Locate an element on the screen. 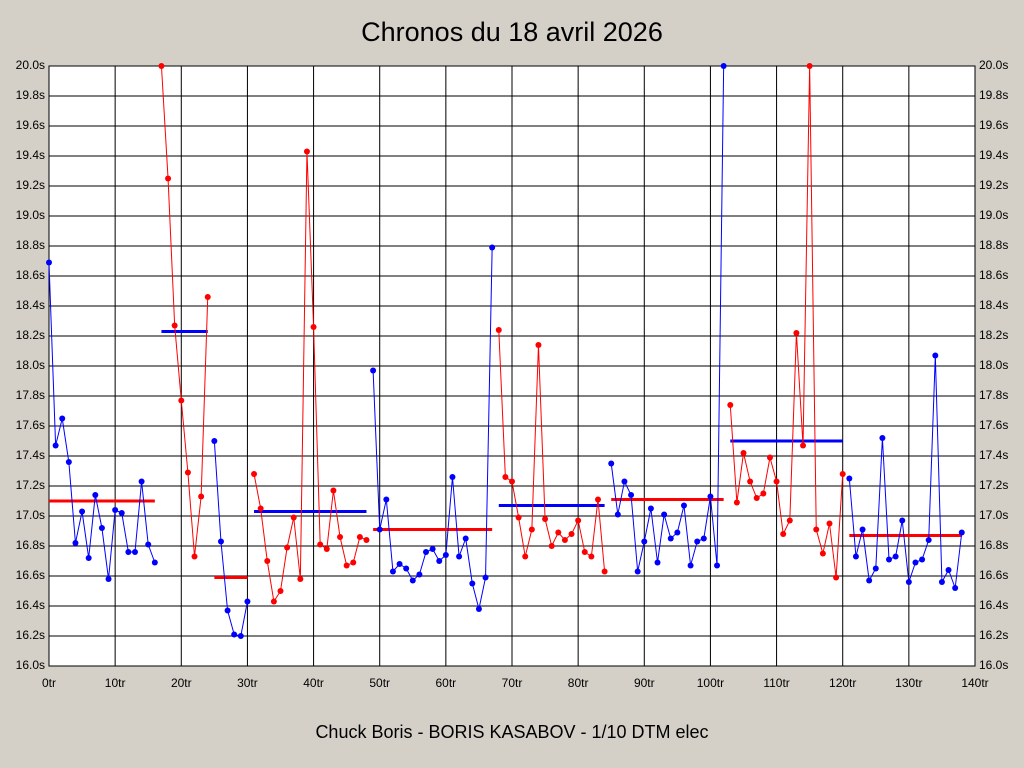  y2-tick-label: 18.2s is located at coordinates (993, 335).